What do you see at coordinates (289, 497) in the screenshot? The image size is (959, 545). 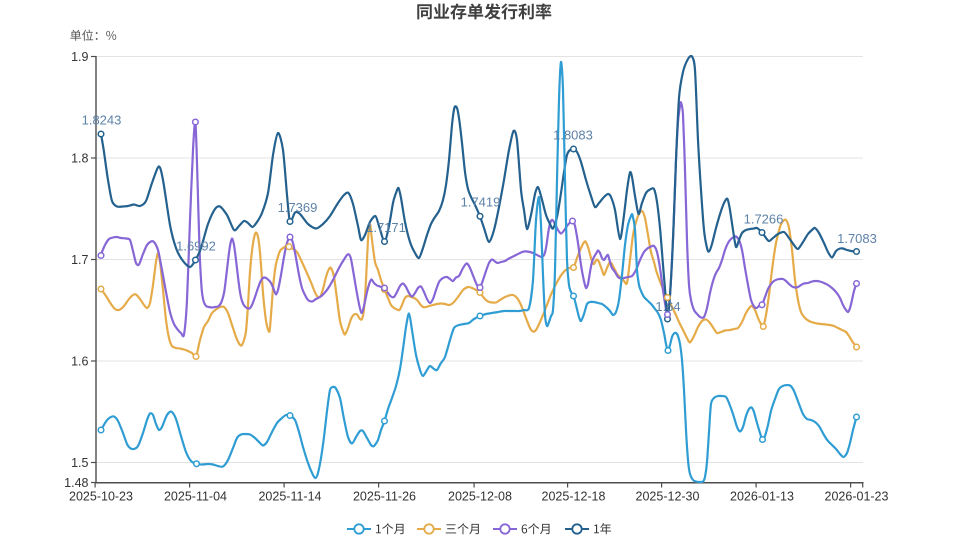 I see `svg-text: 2025-11-14` at bounding box center [289, 497].